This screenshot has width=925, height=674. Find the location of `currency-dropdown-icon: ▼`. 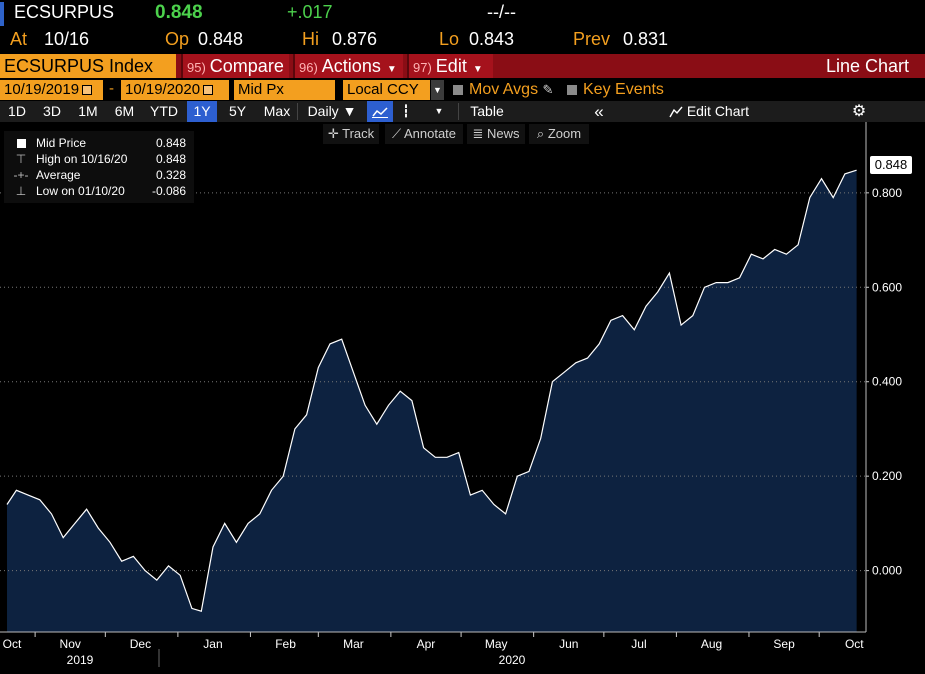

currency-dropdown-icon: ▼ is located at coordinates (437, 90).